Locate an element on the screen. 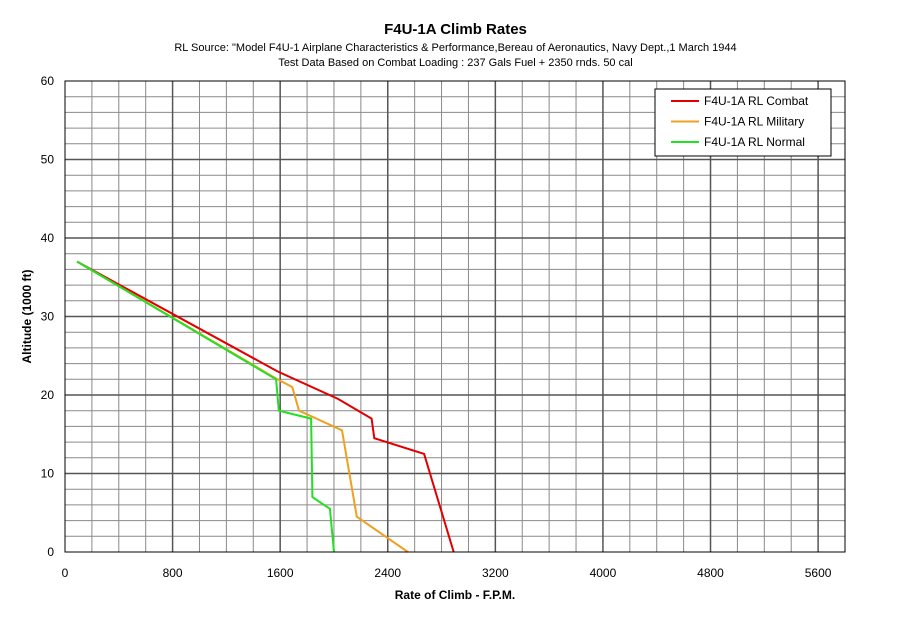  y-tick-label: 0 is located at coordinates (50, 552).